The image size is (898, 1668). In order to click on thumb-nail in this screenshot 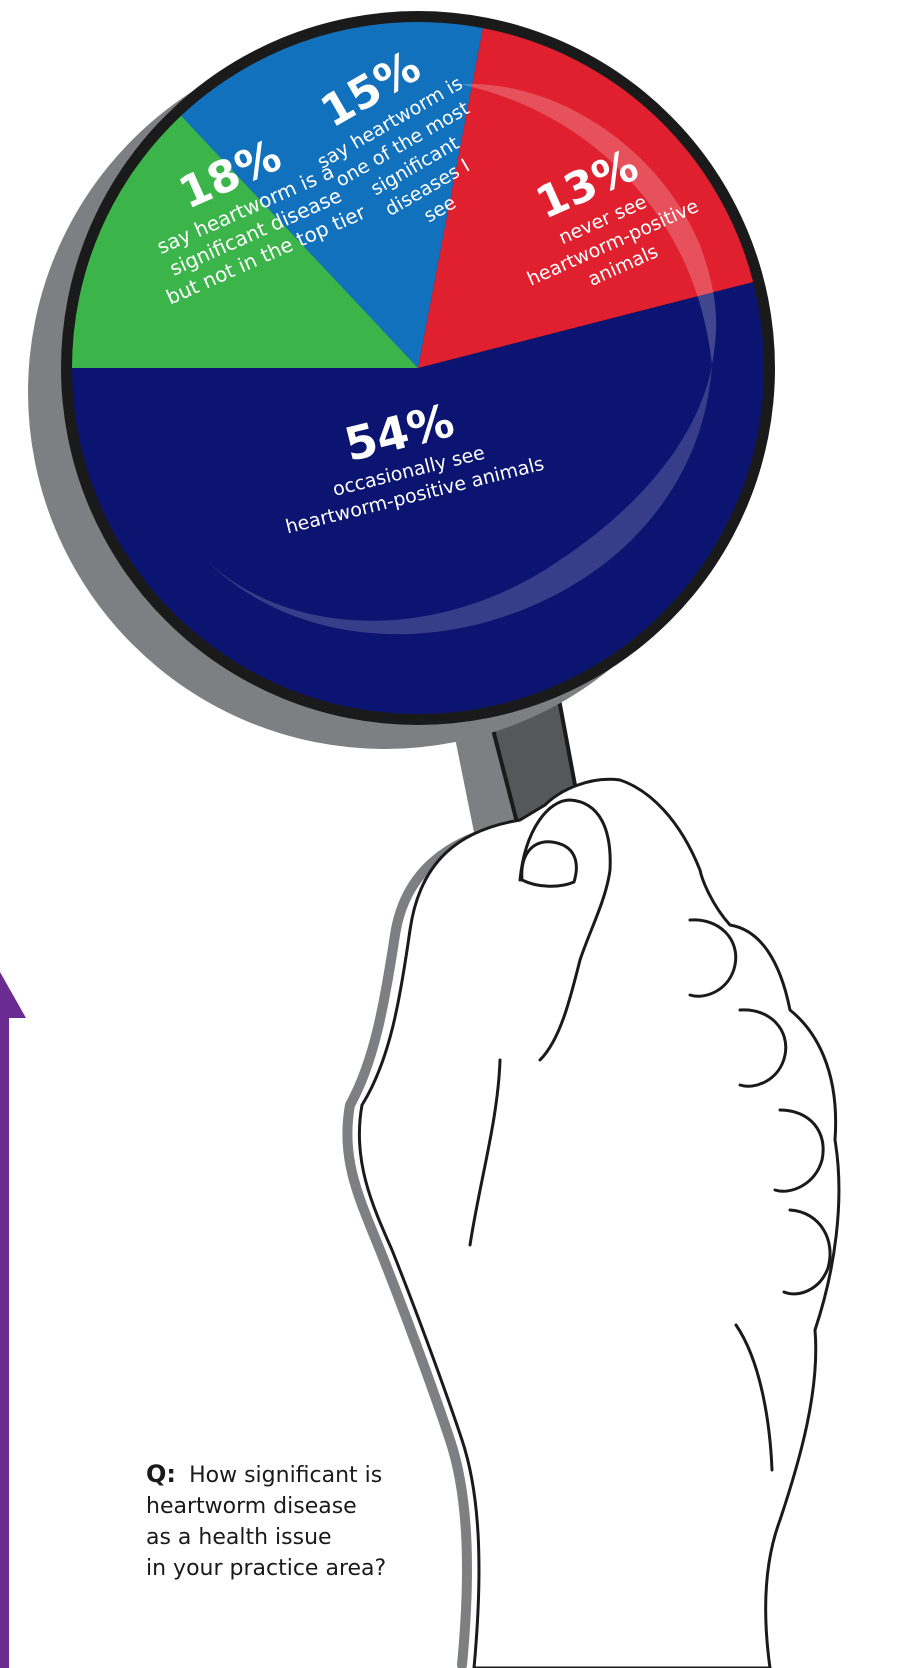, I will do `click(549, 864)`.